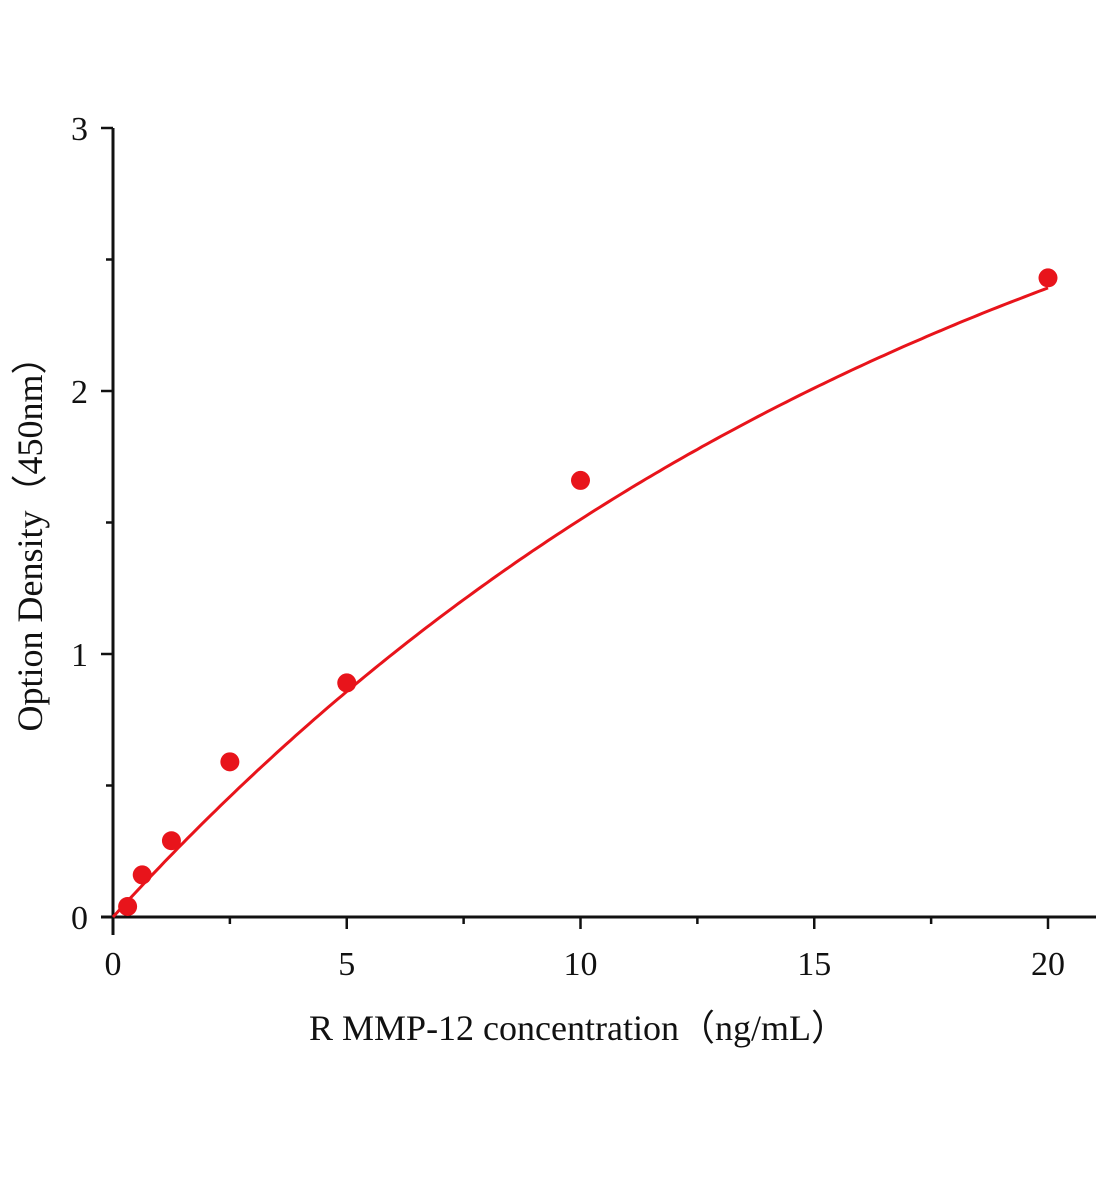  I want to click on x-tick-label: 5, so click(346, 964).